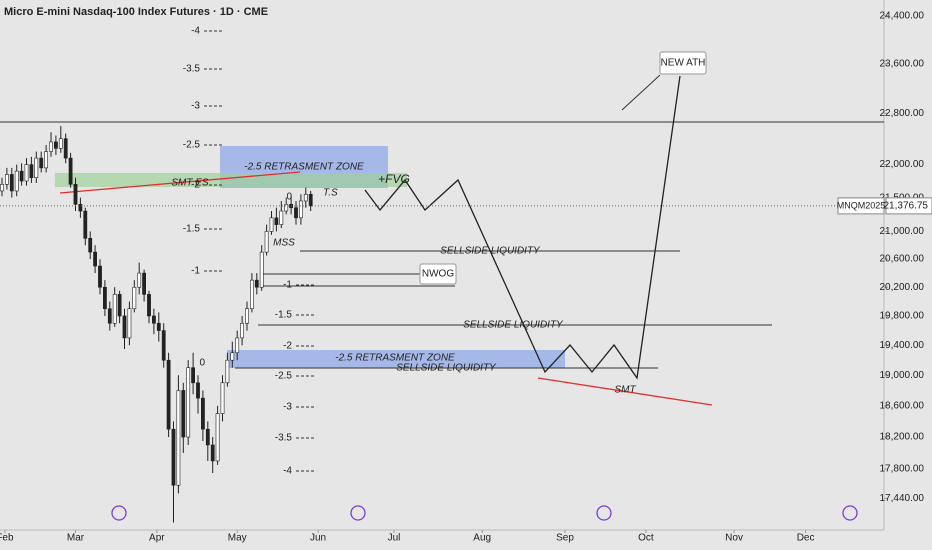 This screenshot has height=550, width=932. Describe the element at coordinates (394, 538) in the screenshot. I see `x-tick-label: Jul` at that location.